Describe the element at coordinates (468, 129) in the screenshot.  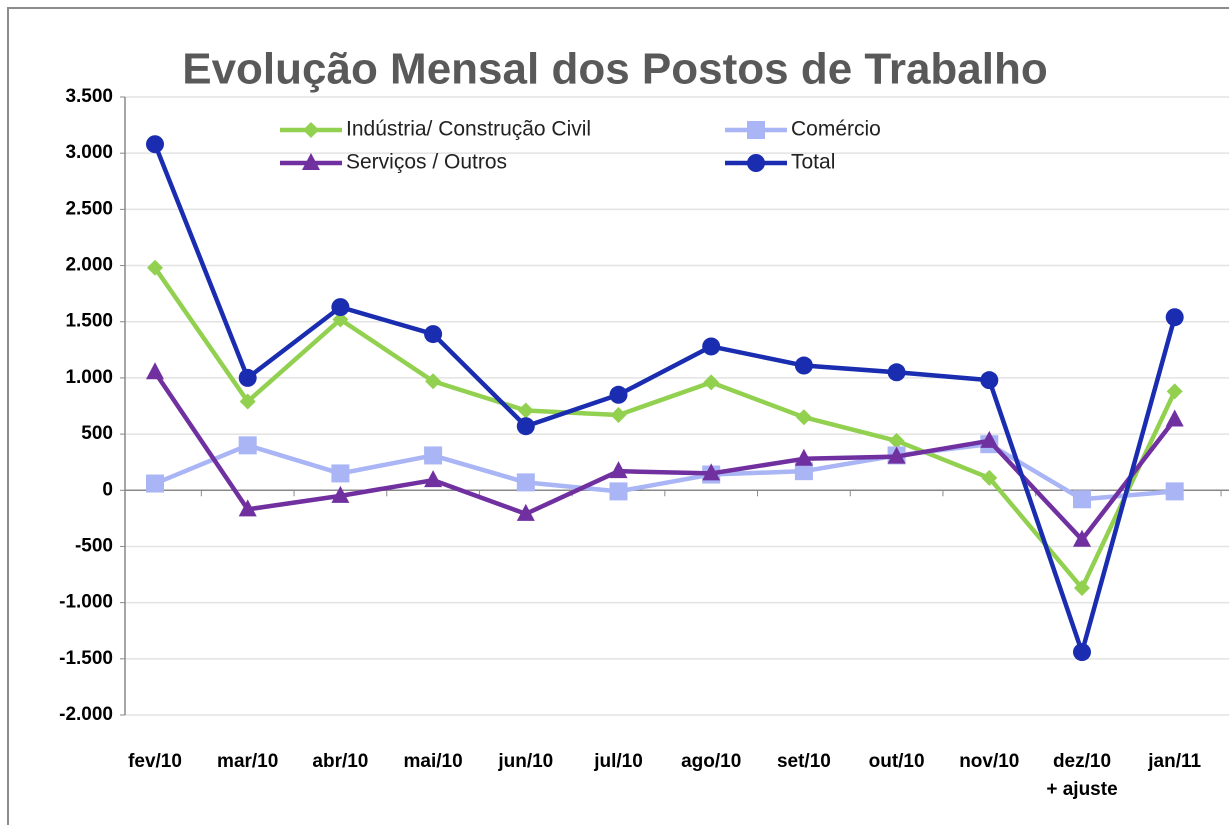
I see `legend-label: Indústria/ Construção Civil` at that location.